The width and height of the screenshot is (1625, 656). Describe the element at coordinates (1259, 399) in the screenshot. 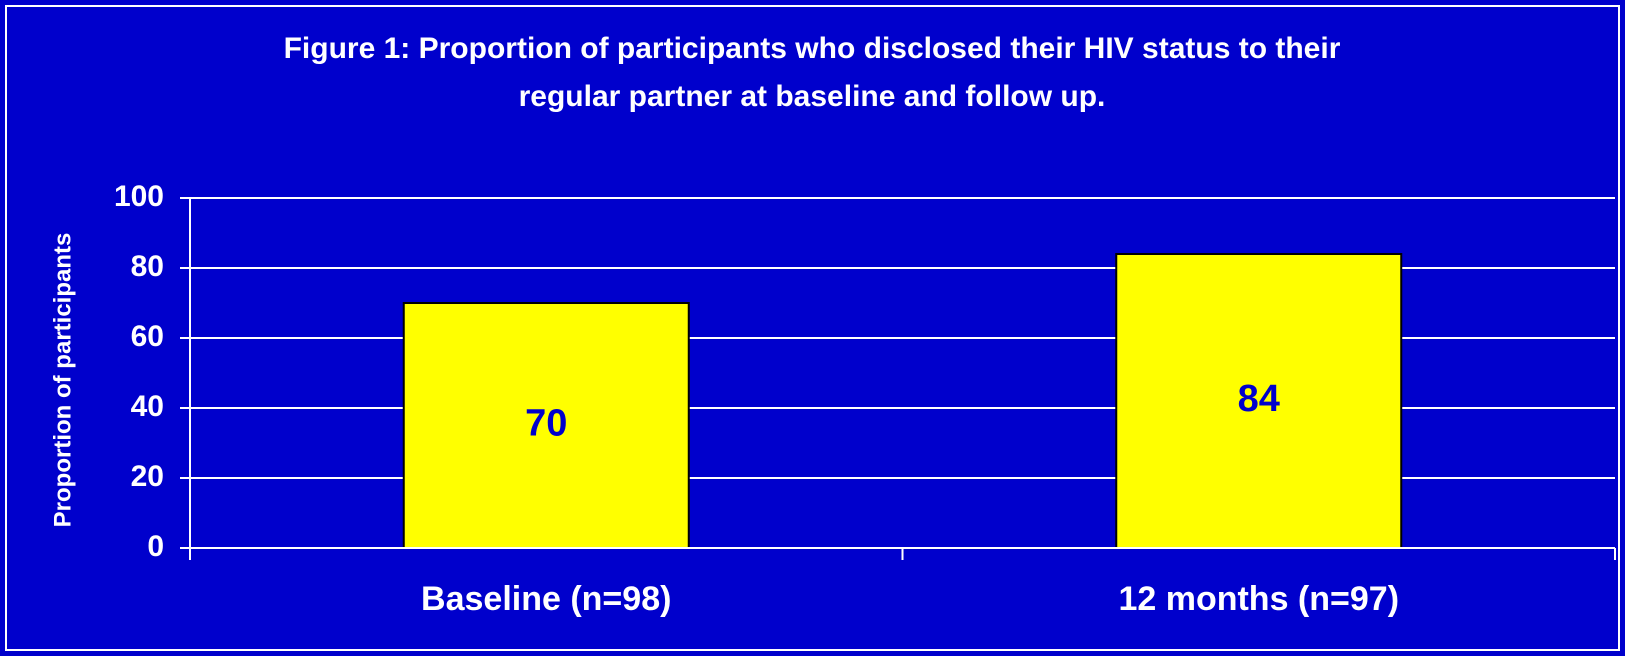

I see `value-label: 84` at that location.